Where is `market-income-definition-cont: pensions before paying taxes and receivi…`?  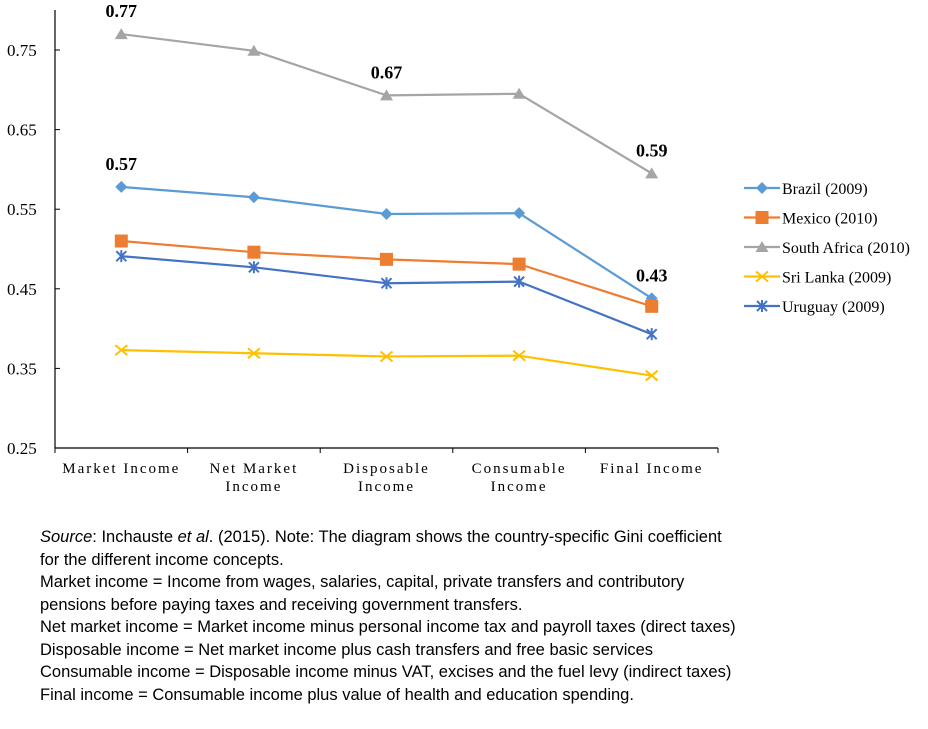
market-income-definition-cont: pensions before paying taxes and receivi… is located at coordinates (281, 604).